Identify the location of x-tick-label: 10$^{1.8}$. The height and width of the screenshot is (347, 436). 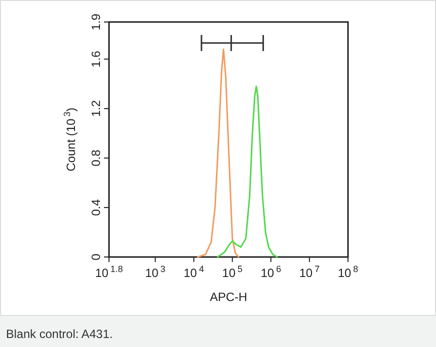
(109, 272).